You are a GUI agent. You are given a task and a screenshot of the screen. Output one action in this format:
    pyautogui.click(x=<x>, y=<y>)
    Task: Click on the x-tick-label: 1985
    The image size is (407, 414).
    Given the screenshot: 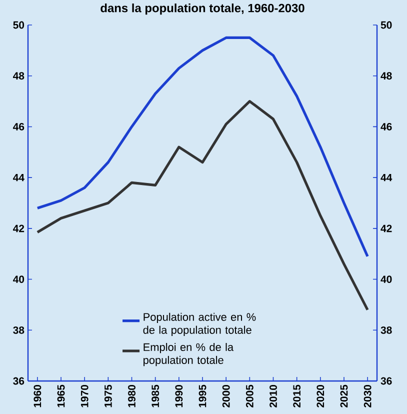 What is the action you would take?
    pyautogui.click(x=156, y=396)
    